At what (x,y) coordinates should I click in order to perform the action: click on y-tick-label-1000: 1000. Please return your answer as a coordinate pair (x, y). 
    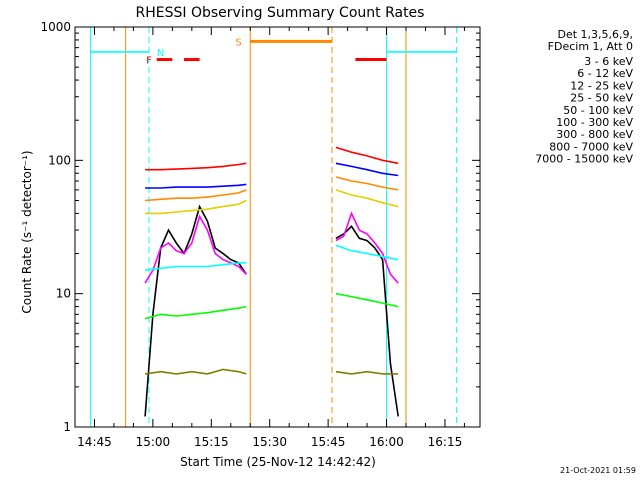
    Looking at the image, I should click on (55, 27).